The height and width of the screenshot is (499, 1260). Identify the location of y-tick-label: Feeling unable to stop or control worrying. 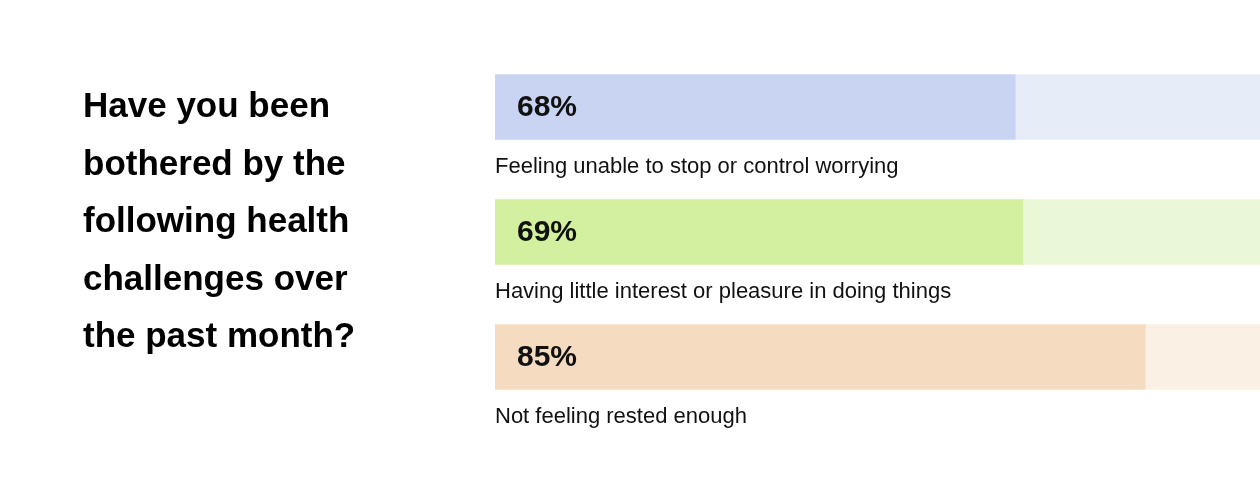
(697, 165).